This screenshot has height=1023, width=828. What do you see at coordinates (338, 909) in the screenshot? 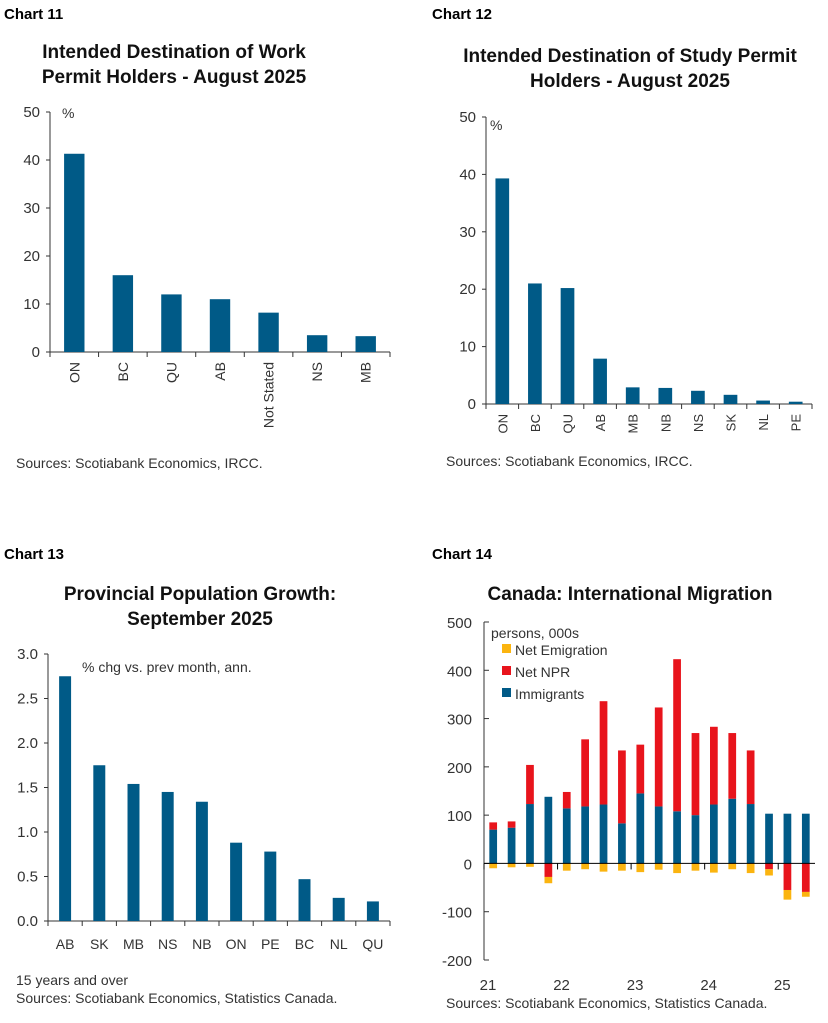
I see `c13-bar-nl` at bounding box center [338, 909].